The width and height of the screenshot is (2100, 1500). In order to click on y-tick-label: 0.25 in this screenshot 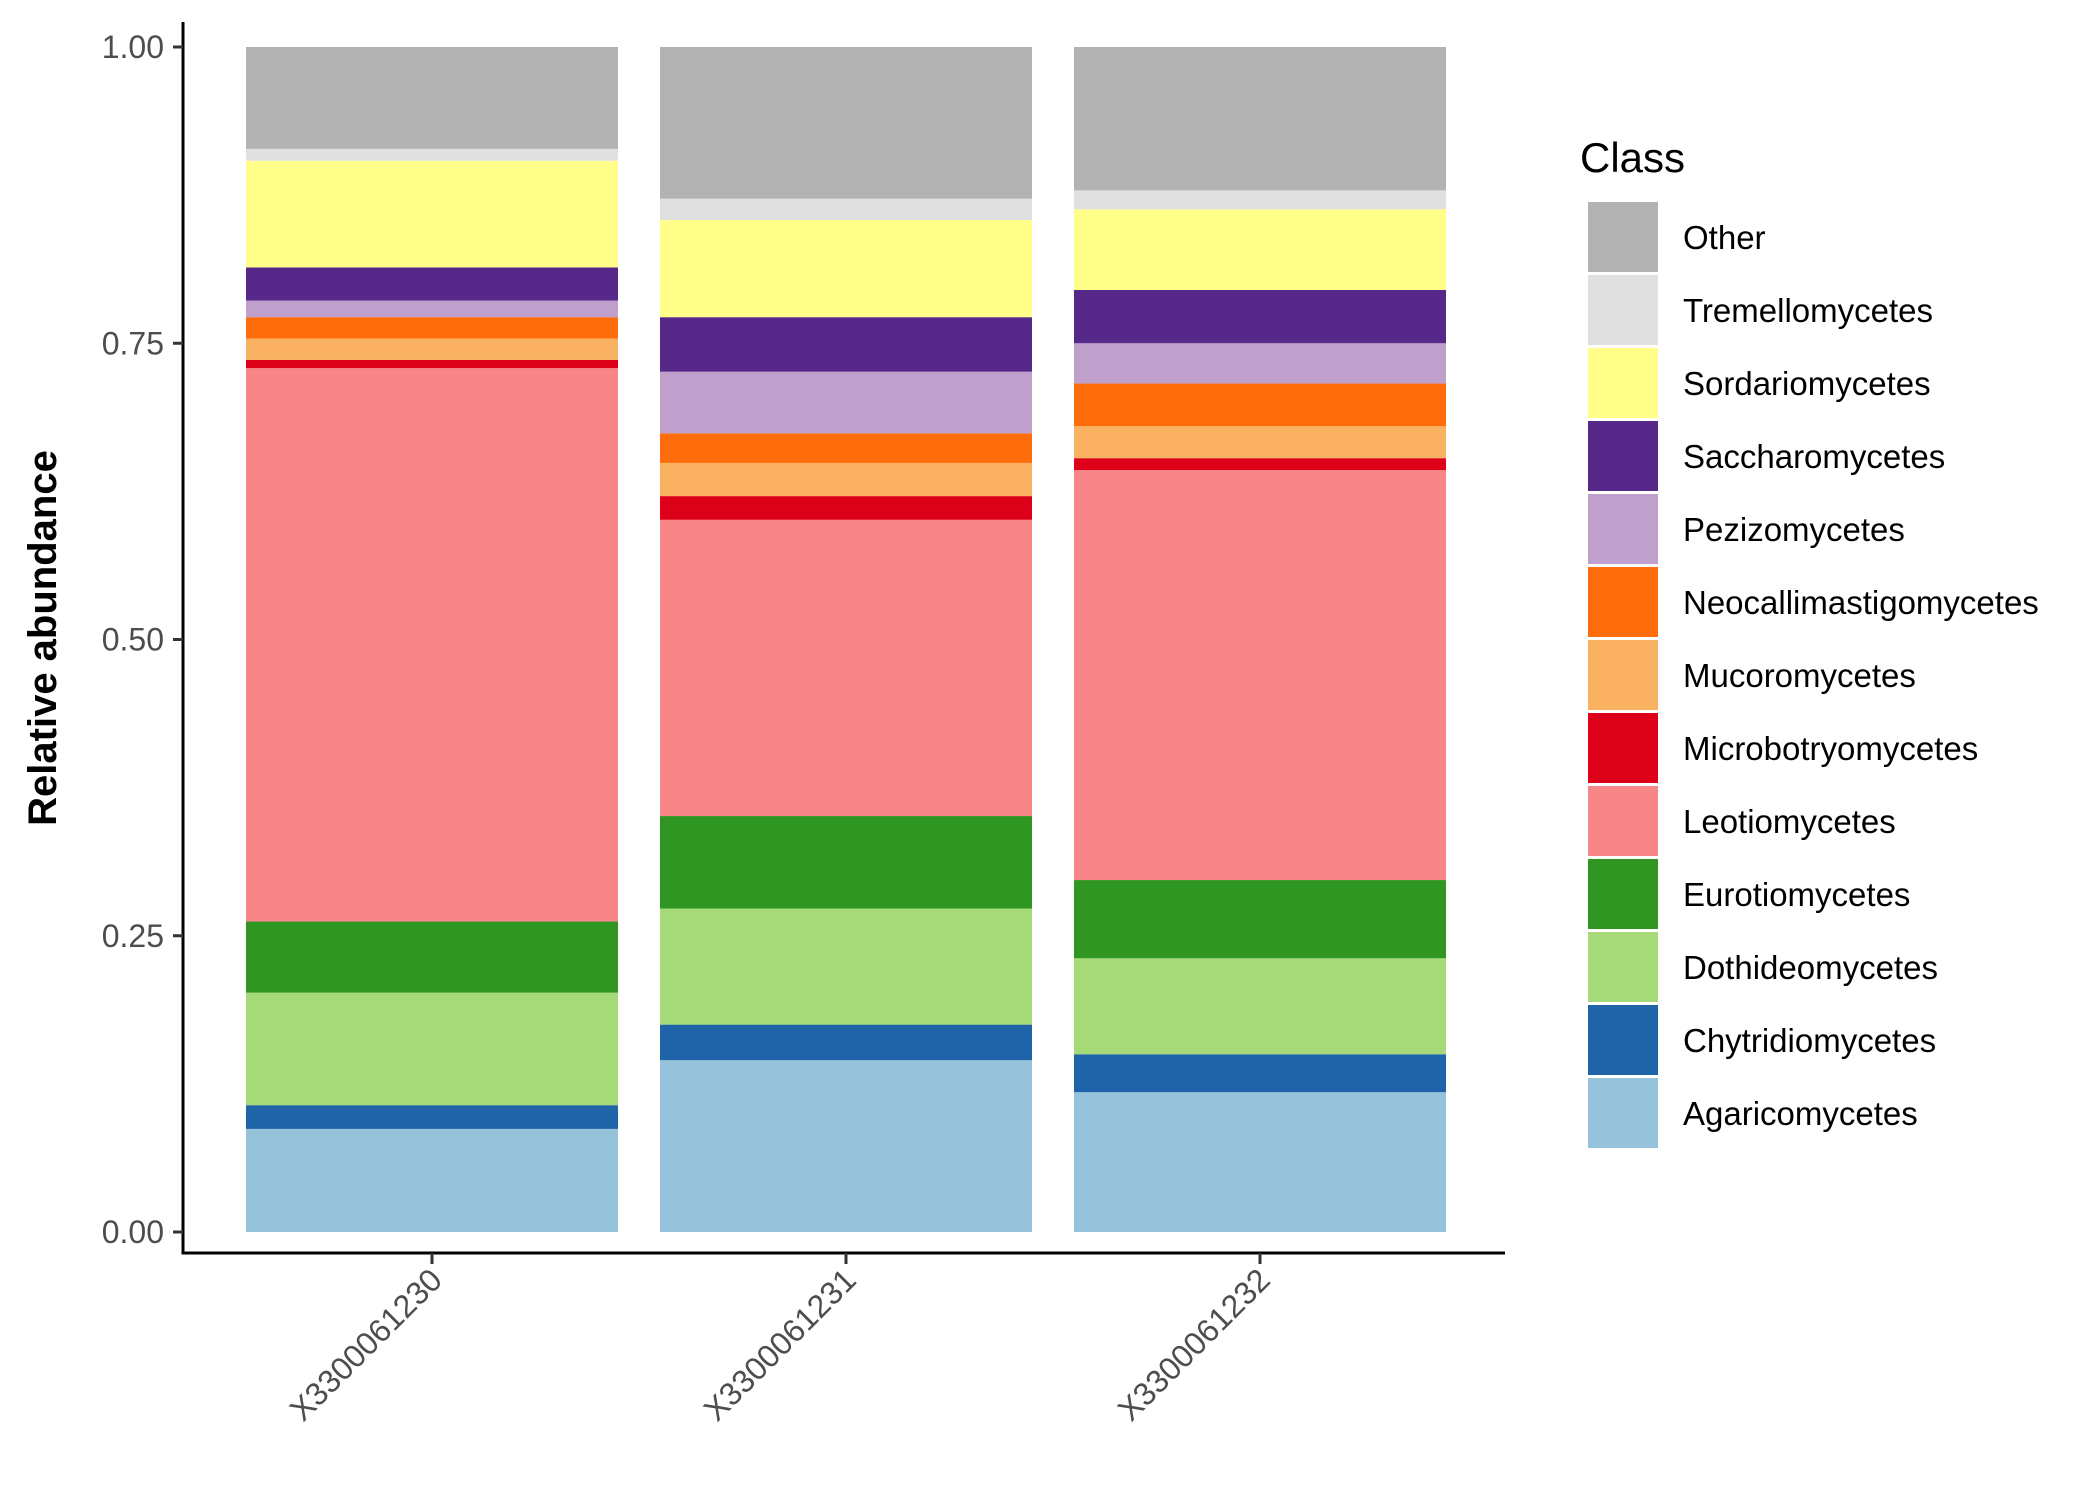, I will do `click(133, 936)`.